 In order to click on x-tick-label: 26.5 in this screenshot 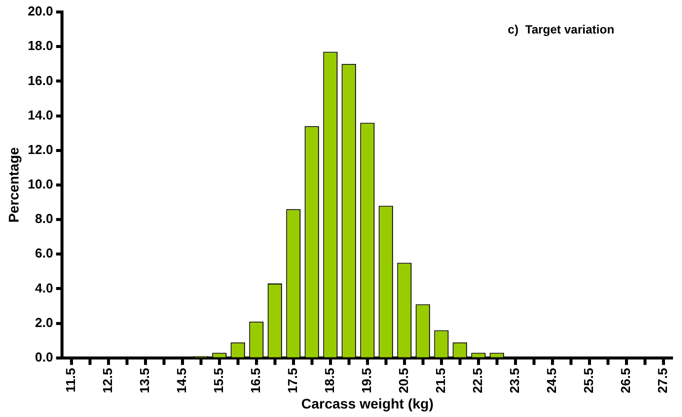, I will do `click(625, 381)`.